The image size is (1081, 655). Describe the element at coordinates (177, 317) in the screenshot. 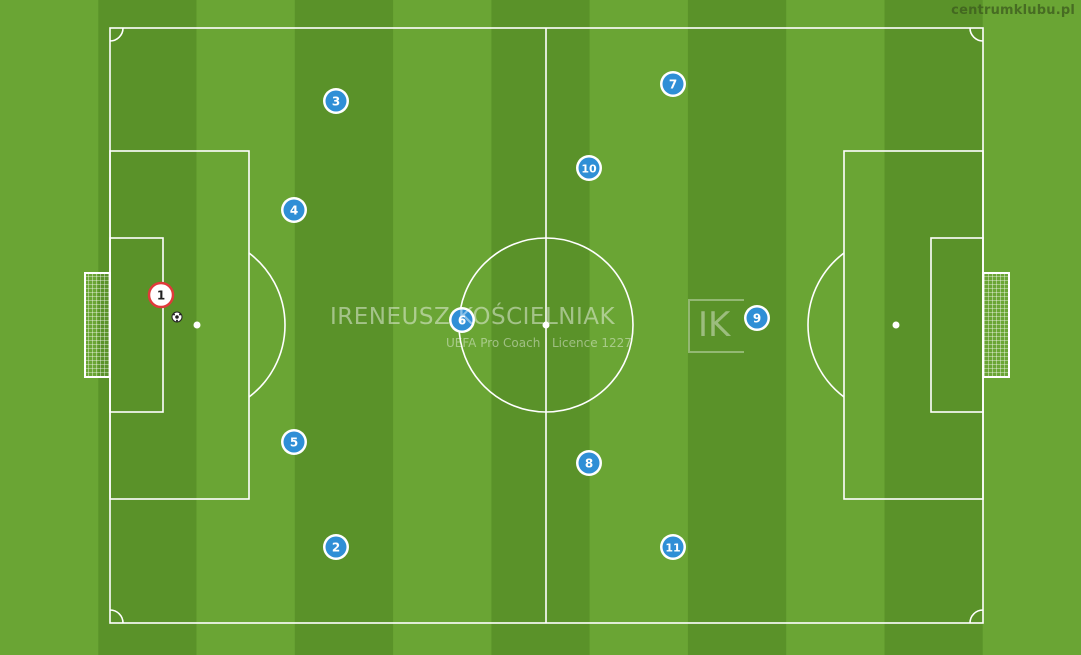

I see `soccer-ball-icon` at that location.